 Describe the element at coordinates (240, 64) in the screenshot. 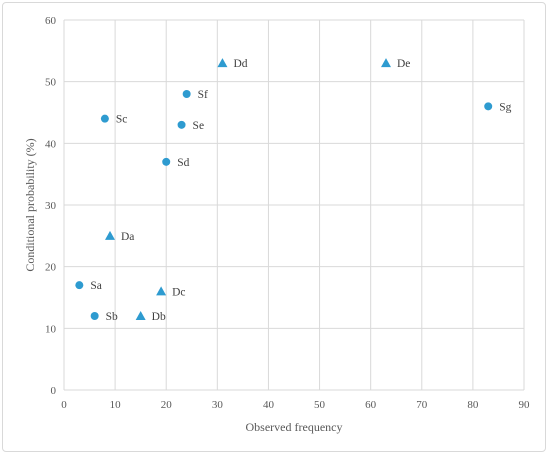

I see `point-label: Dd` at that location.